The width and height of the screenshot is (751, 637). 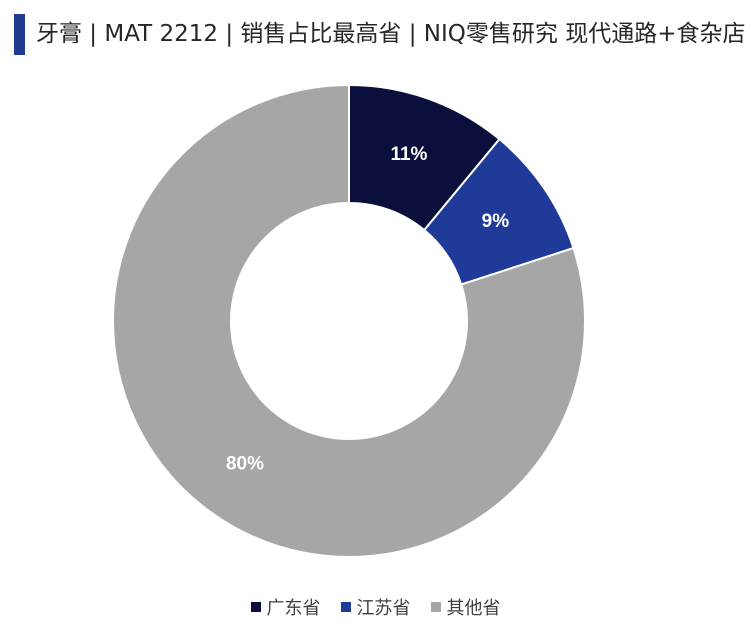 I want to click on legend-label: 江苏省, so click(x=383, y=608).